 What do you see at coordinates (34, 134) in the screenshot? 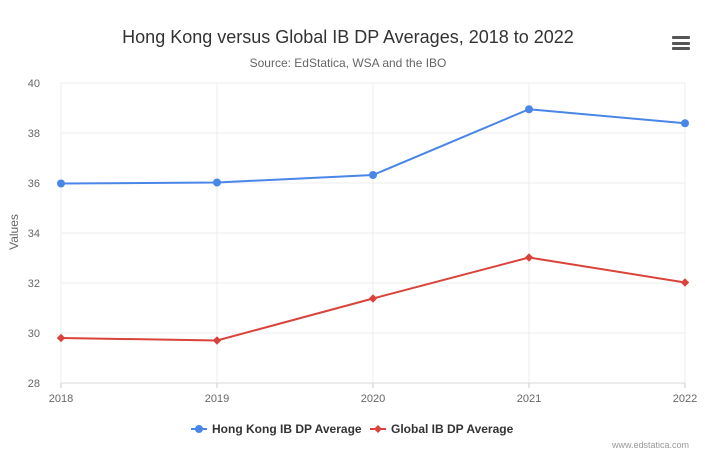
I see `y-tick-label: 38` at bounding box center [34, 134].